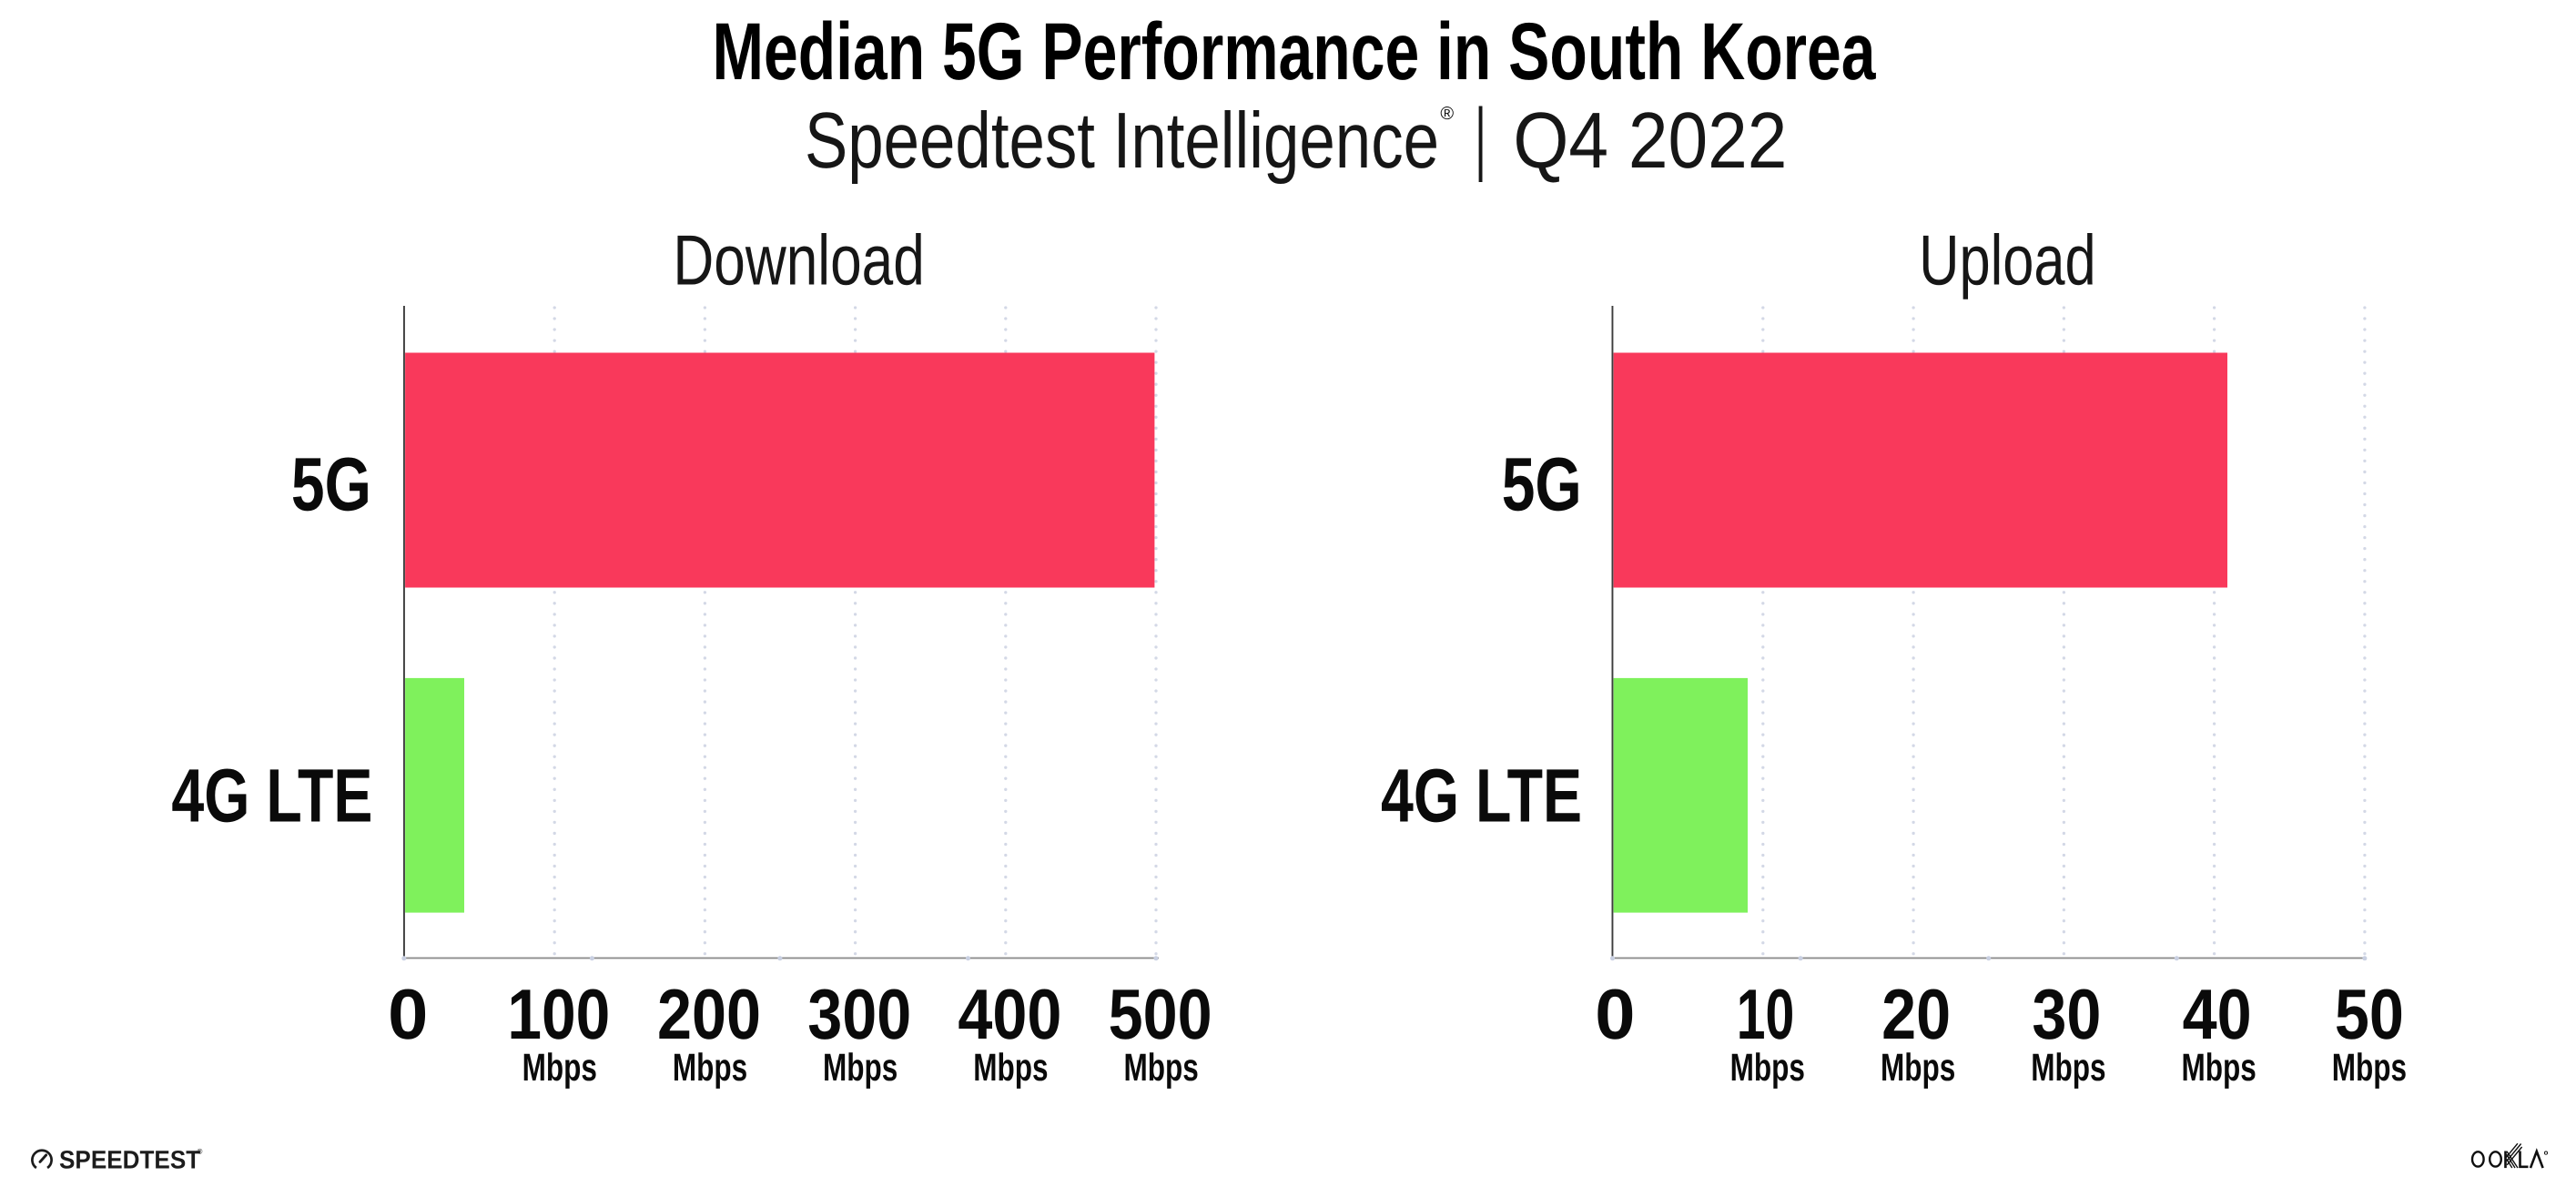  What do you see at coordinates (1122, 140) in the screenshot?
I see `svg-text: Speedtest Intelligence` at bounding box center [1122, 140].